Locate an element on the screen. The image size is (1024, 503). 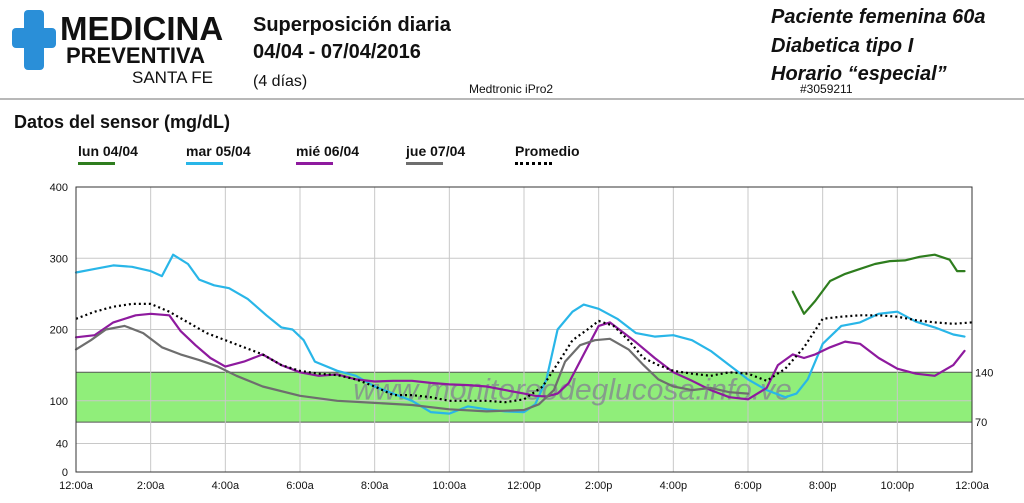
legend-label-mar: mar 05/04 is located at coordinates (218, 151).